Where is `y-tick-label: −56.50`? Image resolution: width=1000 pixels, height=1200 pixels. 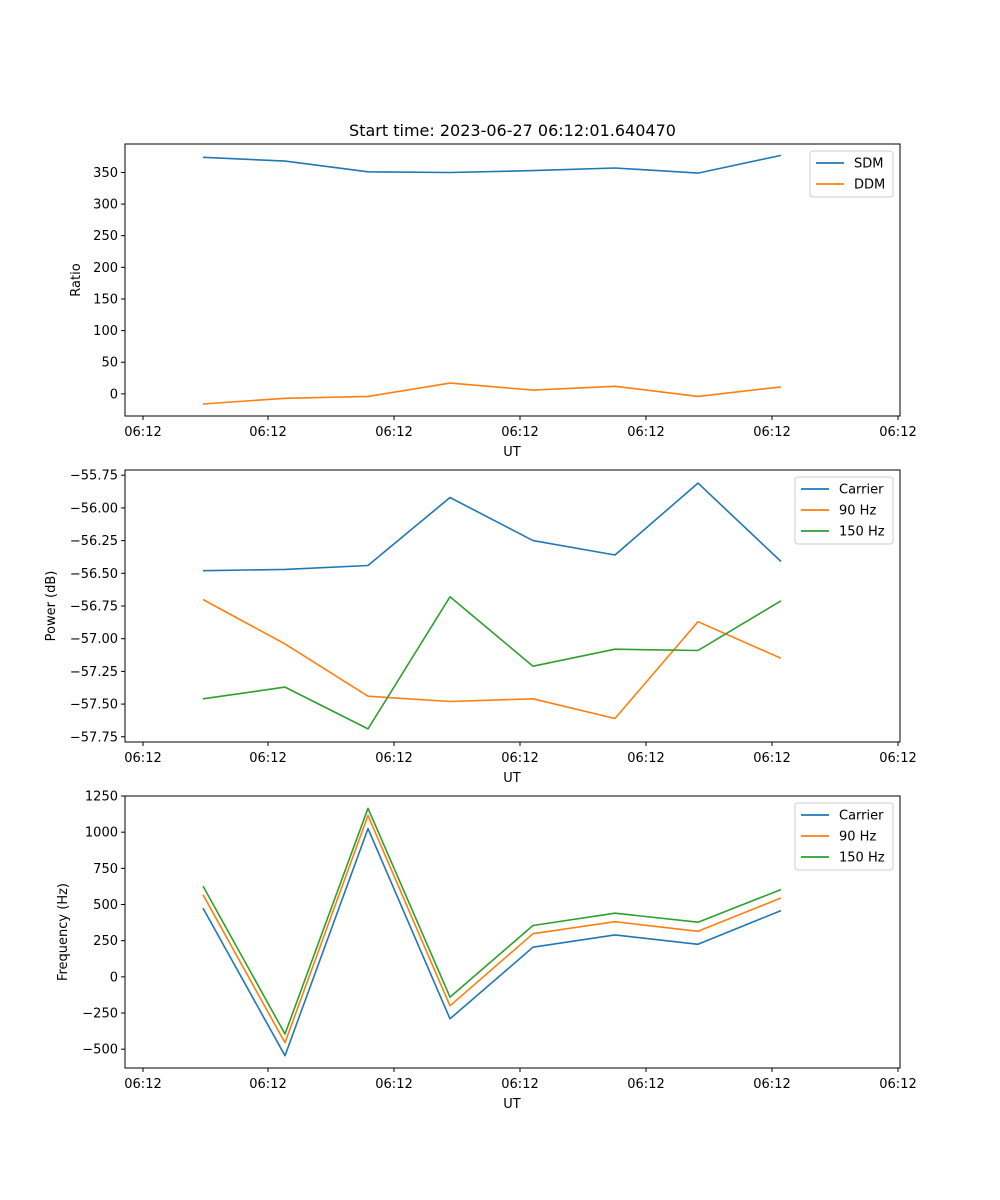 y-tick-label: −56.50 is located at coordinates (94, 574).